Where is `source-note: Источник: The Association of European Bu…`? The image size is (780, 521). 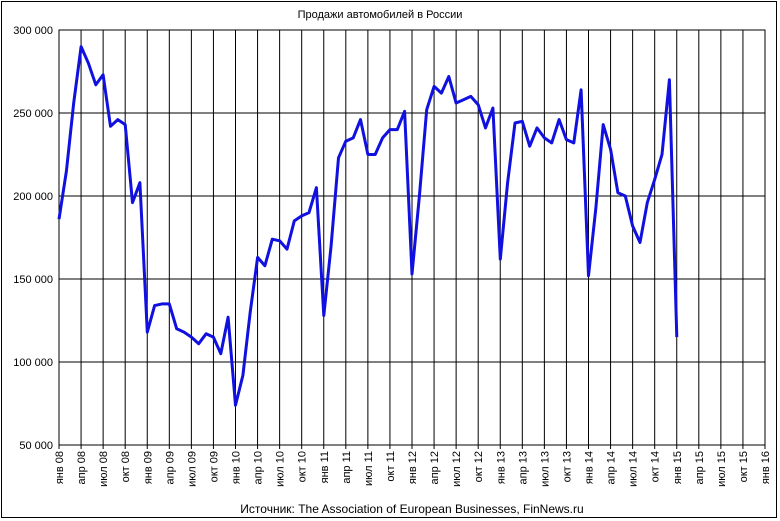
source-note: Источник: The Association of European Bu… is located at coordinates (411, 509).